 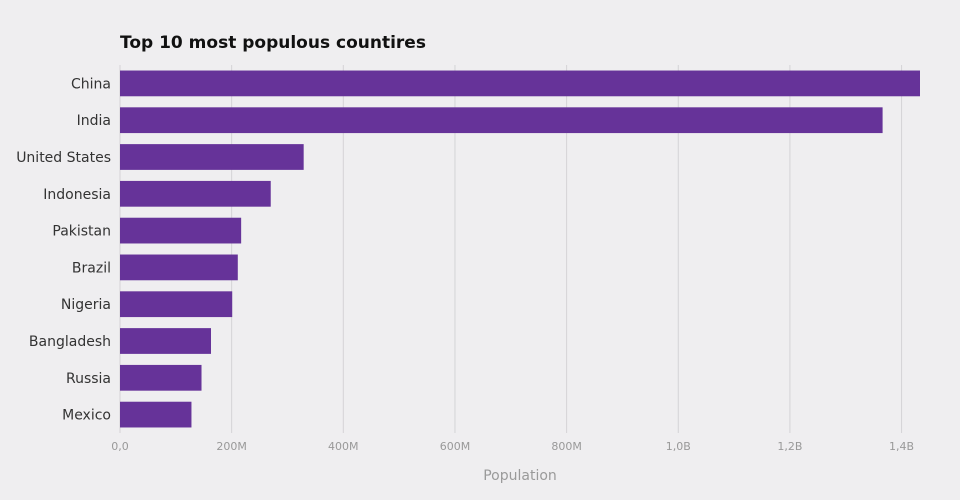 I want to click on category-label: Mexico, so click(x=86, y=416).